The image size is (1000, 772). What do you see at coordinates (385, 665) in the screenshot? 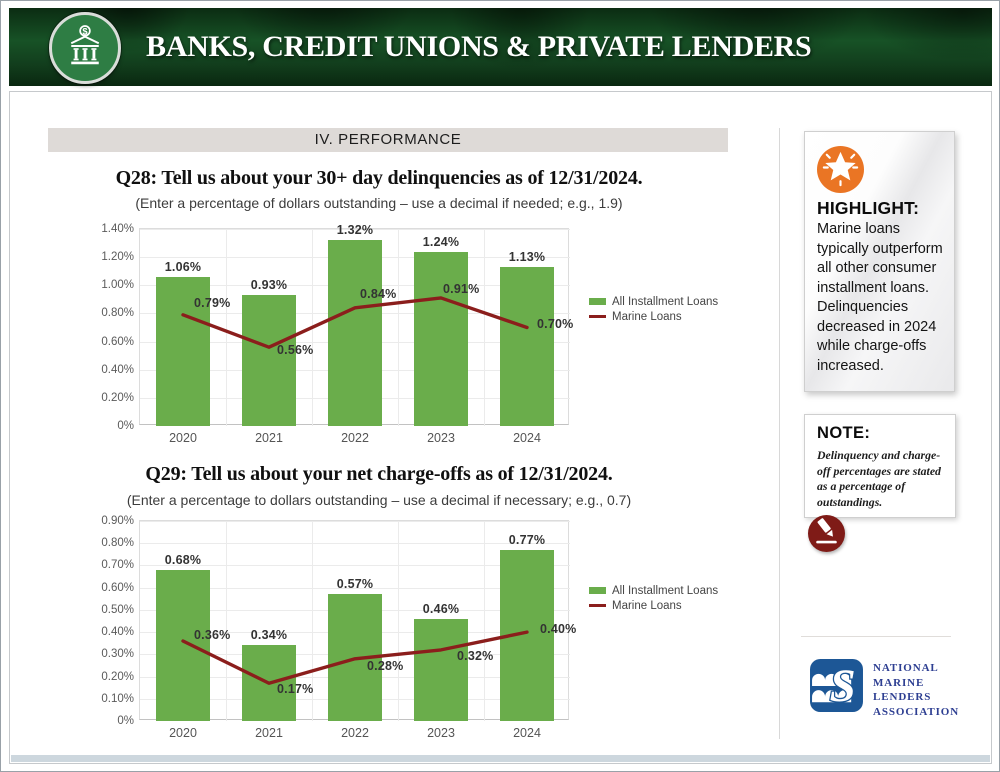
I see `line-value-label: 0.28%` at bounding box center [385, 665].